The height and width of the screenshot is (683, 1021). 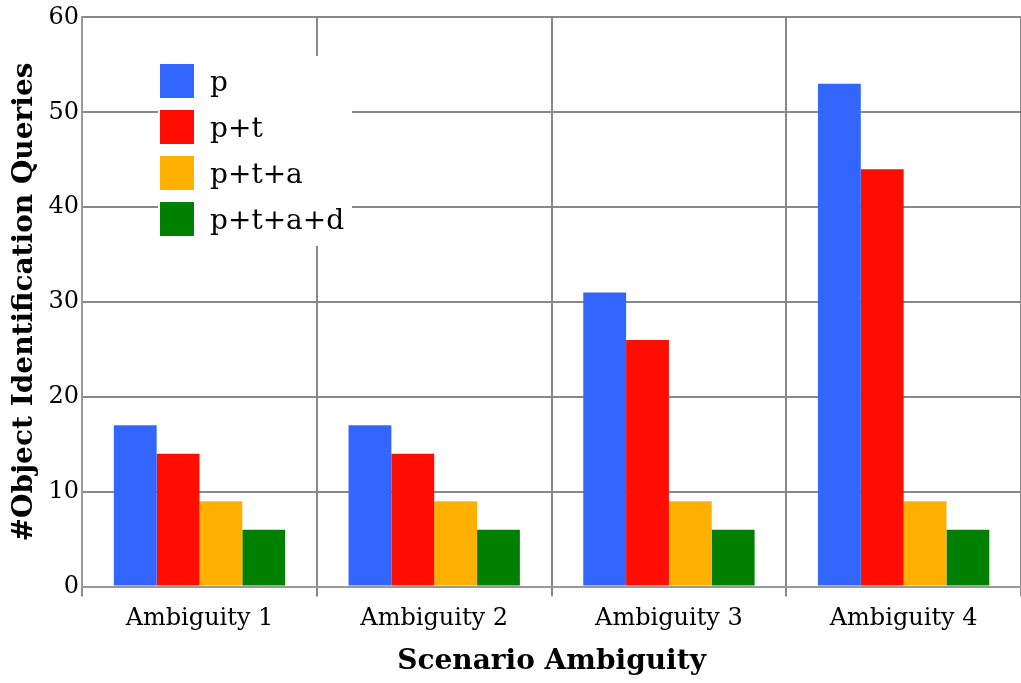 What do you see at coordinates (434, 617) in the screenshot?
I see `x-tick-label: Ambiguity 2` at bounding box center [434, 617].